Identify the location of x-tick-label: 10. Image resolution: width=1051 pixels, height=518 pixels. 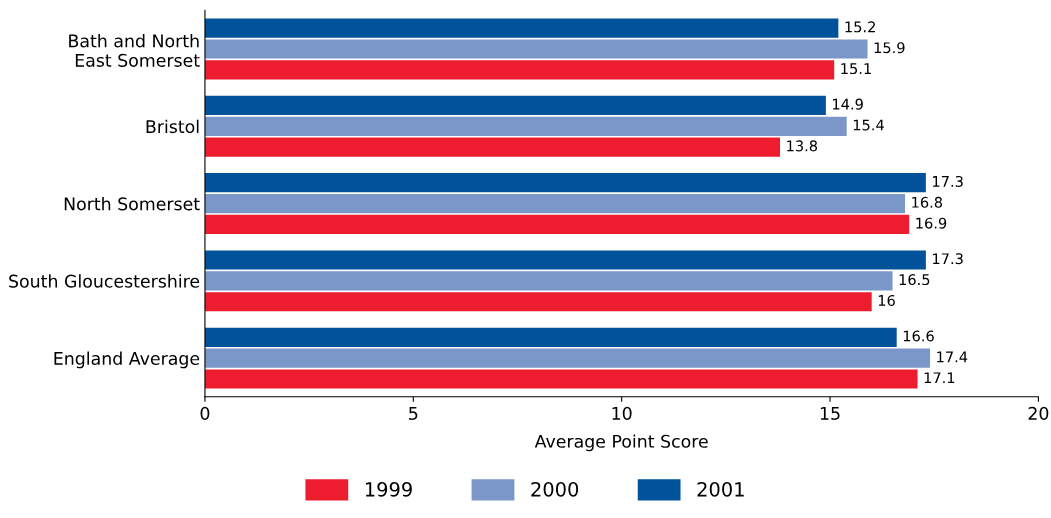
(622, 413).